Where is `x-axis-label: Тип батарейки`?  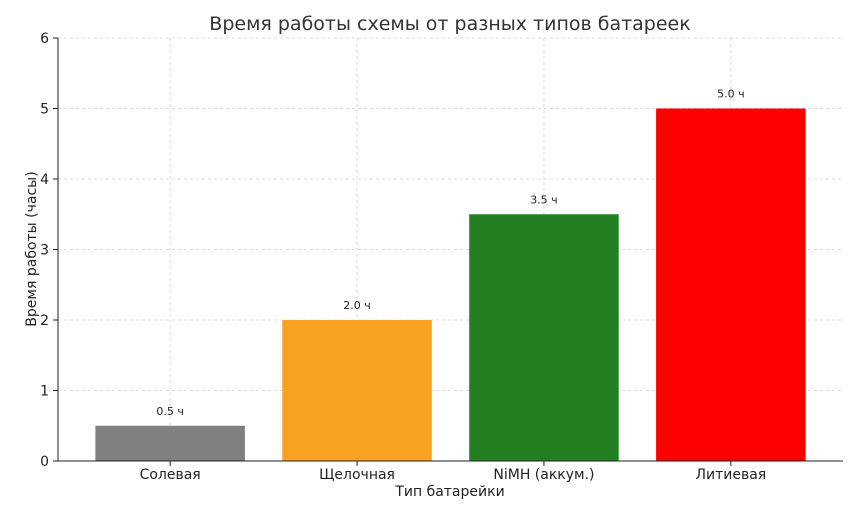
x-axis-label: Тип батарейки is located at coordinates (449, 492).